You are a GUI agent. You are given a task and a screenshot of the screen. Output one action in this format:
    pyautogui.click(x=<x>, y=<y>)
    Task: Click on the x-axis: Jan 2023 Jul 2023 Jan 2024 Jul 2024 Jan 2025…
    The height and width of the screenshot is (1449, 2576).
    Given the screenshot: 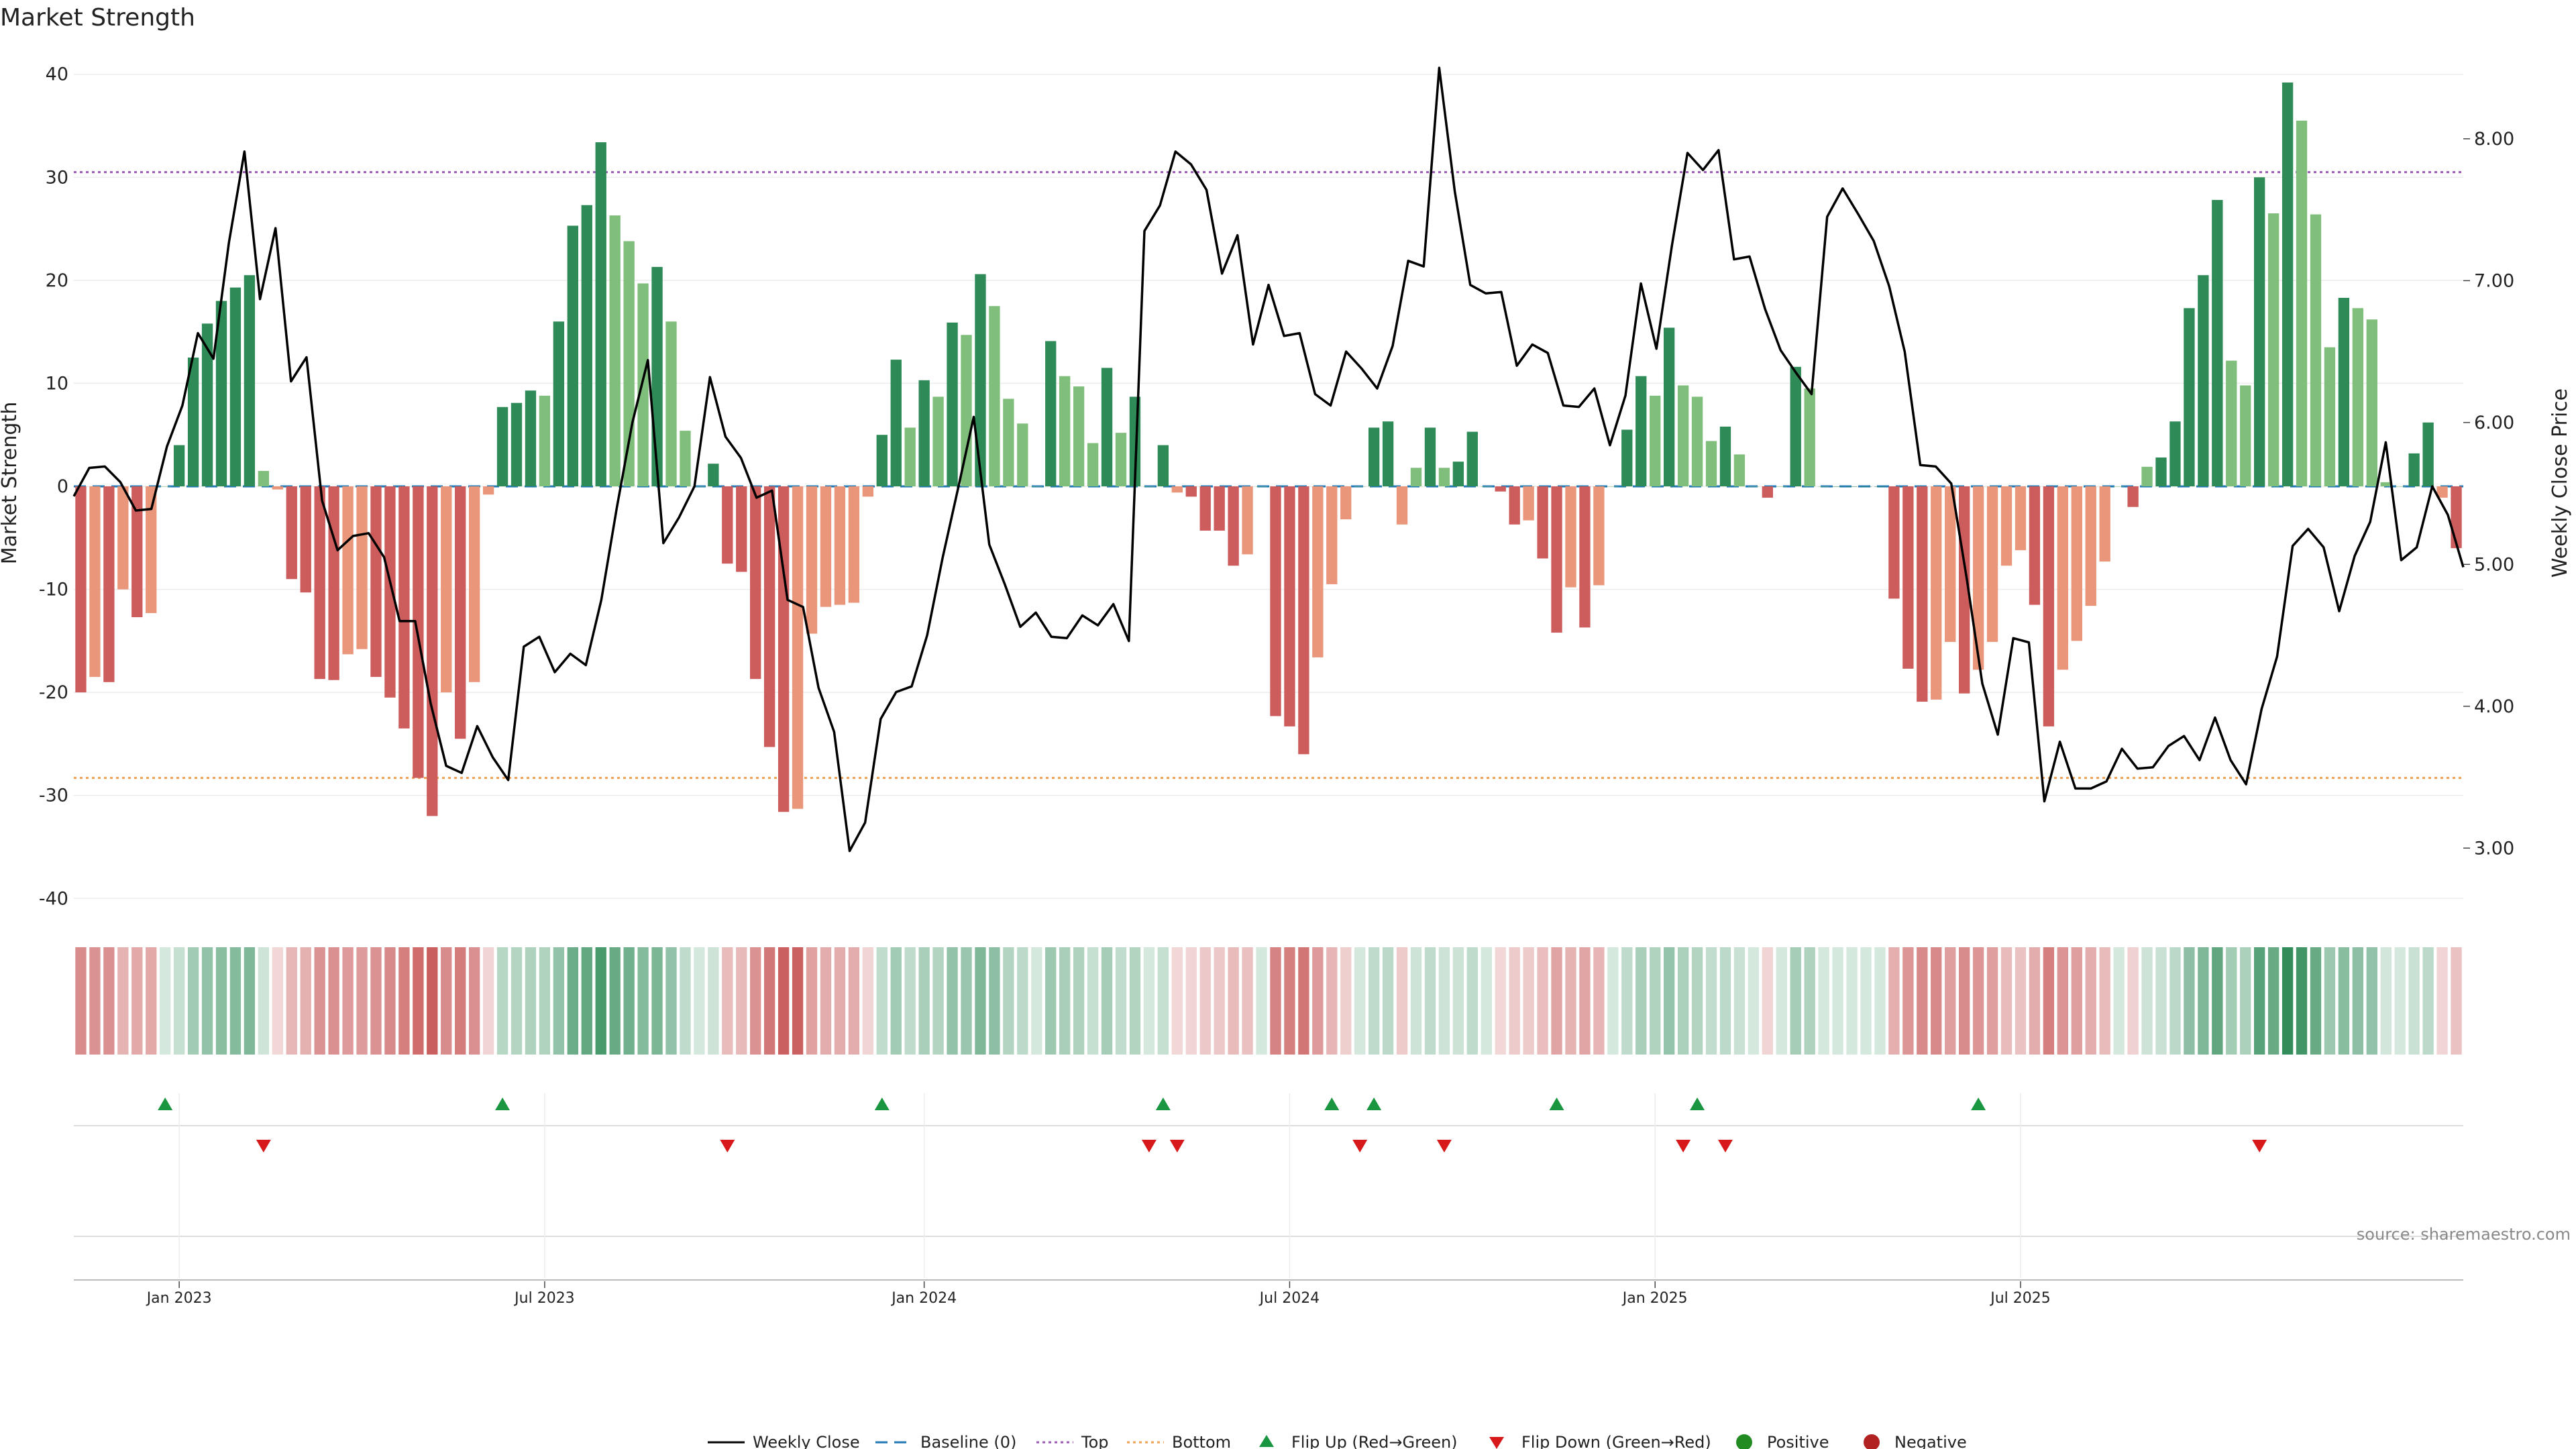 What is the action you would take?
    pyautogui.click(x=1268, y=1200)
    